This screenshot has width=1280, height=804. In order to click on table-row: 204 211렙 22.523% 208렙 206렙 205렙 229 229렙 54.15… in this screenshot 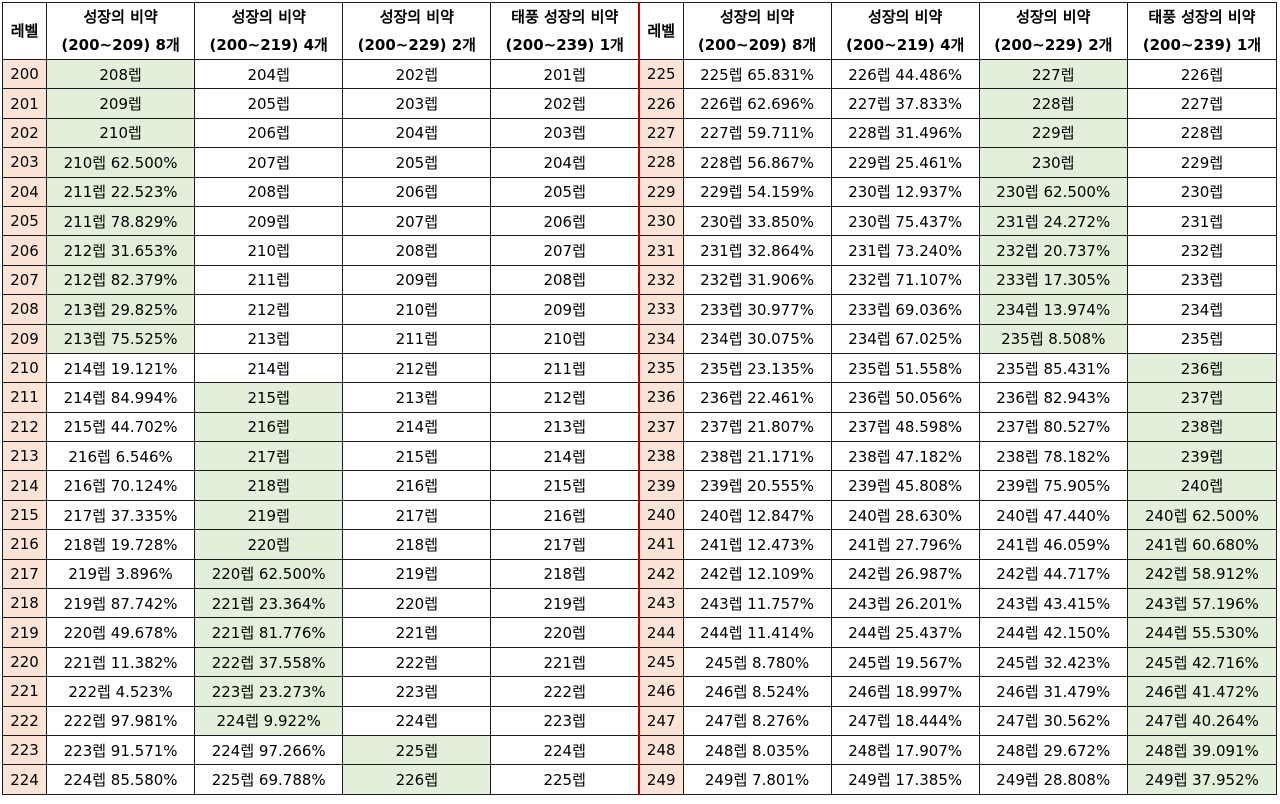, I will do `click(639, 191)`.